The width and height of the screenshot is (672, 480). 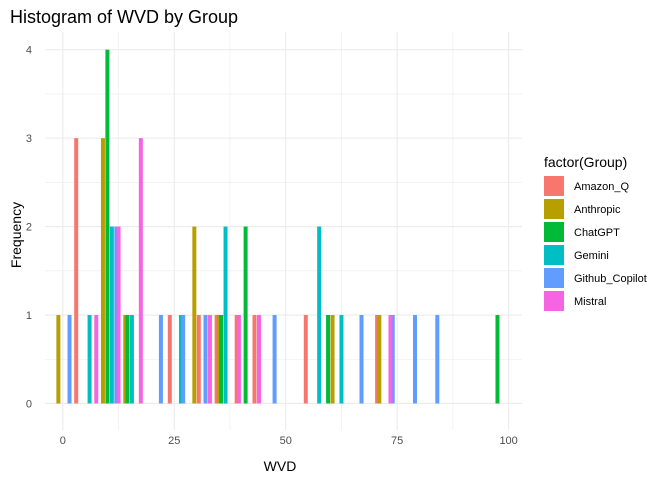 I want to click on x-tick-label: 0, so click(x=63, y=441).